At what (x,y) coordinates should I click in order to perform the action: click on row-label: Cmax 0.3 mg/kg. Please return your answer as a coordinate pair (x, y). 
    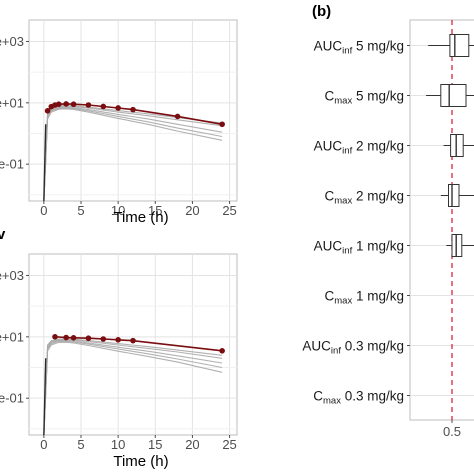
    Looking at the image, I should click on (358, 398).